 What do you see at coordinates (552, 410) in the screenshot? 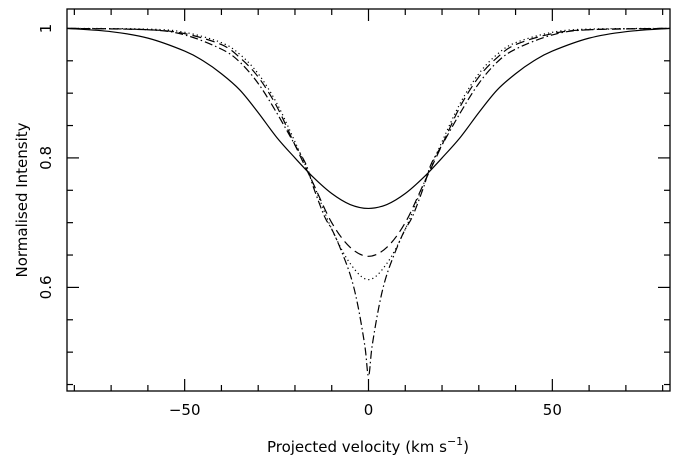
I see `x-tick-label: 50` at bounding box center [552, 410].